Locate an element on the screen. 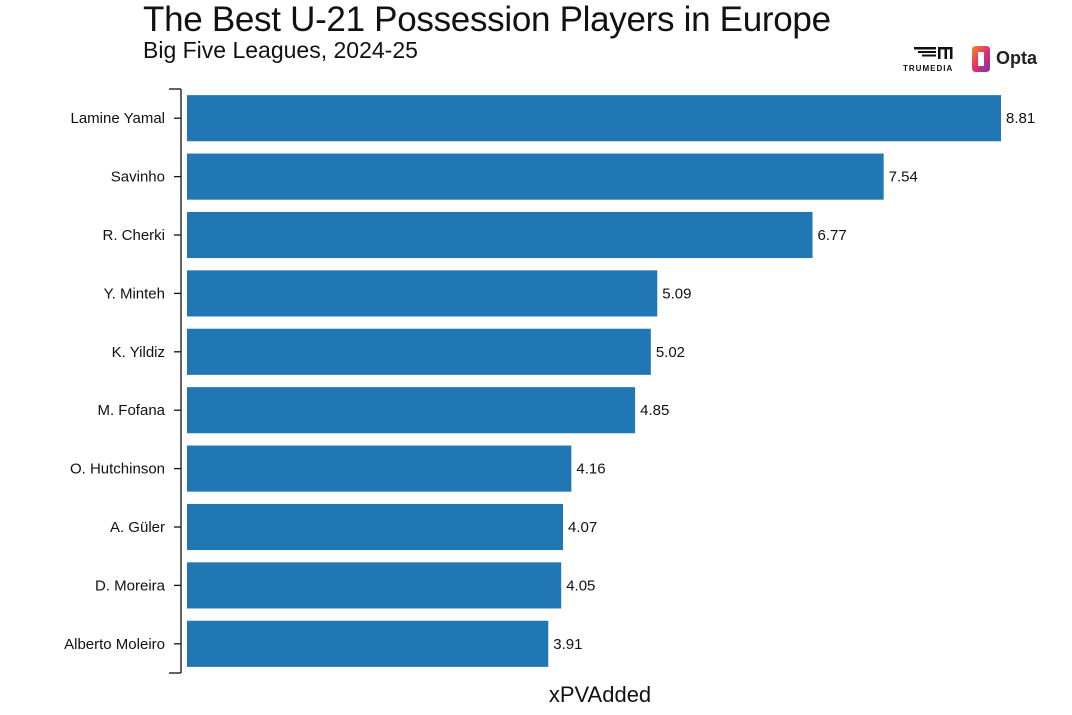  trumedia-logo-icon is located at coordinates (933, 53).